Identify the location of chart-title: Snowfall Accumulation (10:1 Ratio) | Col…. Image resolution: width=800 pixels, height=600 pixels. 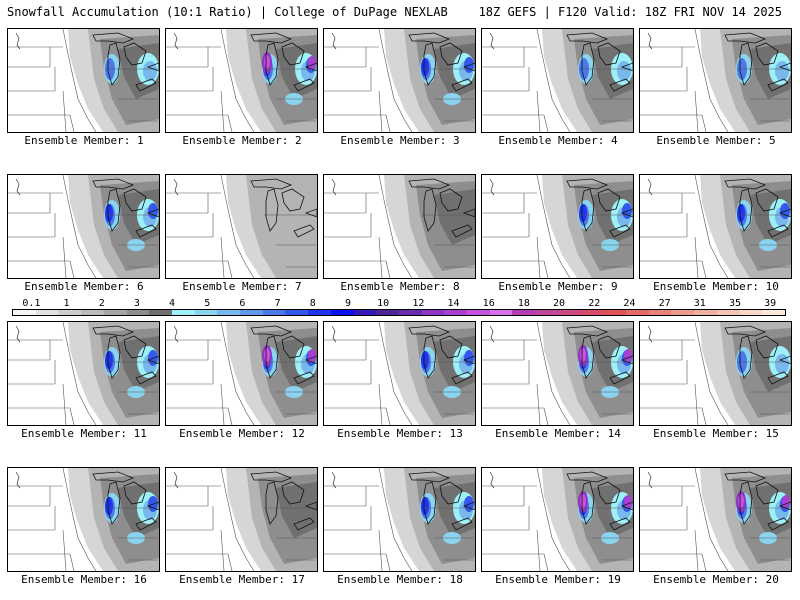
(227, 12).